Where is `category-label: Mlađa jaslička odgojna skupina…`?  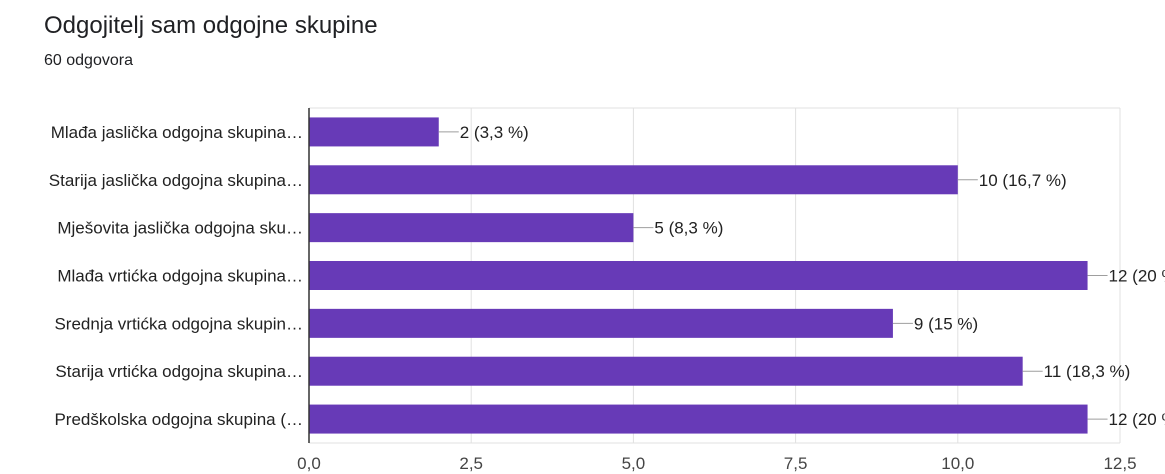 category-label: Mlađa jaslička odgojna skupina… is located at coordinates (177, 132).